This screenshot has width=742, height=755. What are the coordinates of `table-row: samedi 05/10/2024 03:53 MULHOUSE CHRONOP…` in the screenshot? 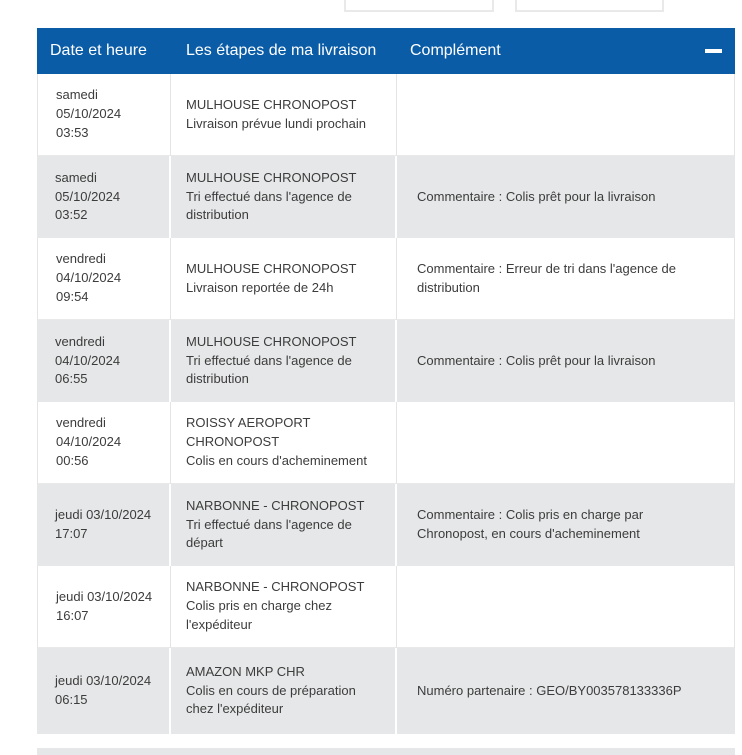 It's located at (386, 115).